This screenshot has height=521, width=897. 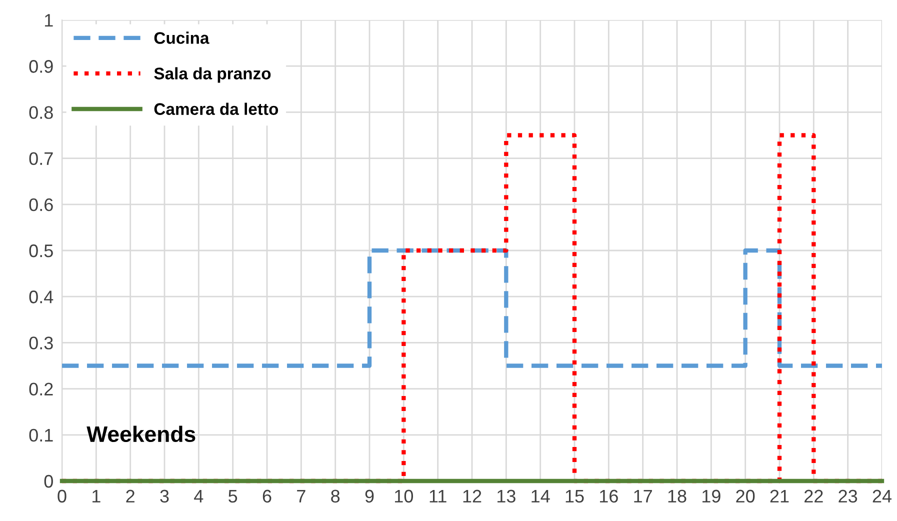 I want to click on x-tick-label: 10, so click(x=404, y=496).